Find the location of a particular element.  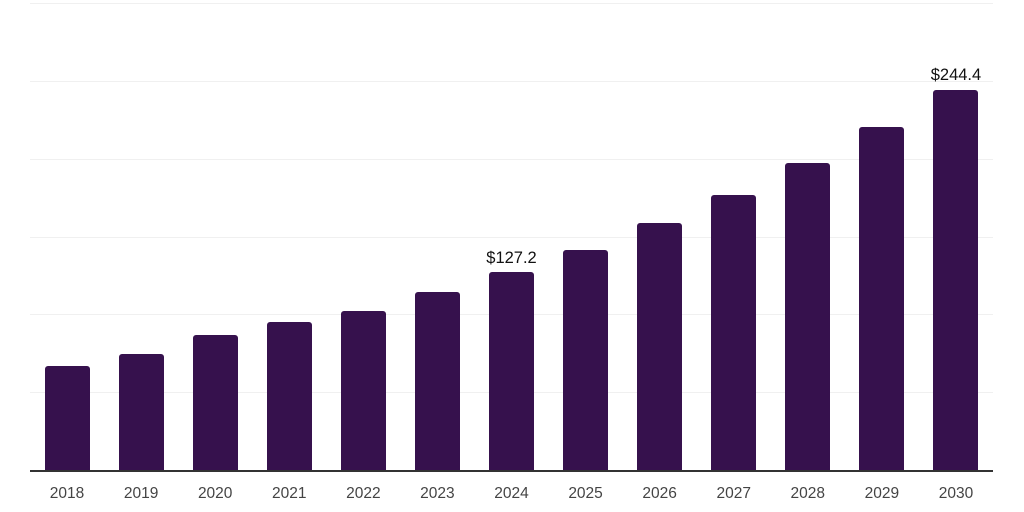

bar-2029 is located at coordinates (882, 298).